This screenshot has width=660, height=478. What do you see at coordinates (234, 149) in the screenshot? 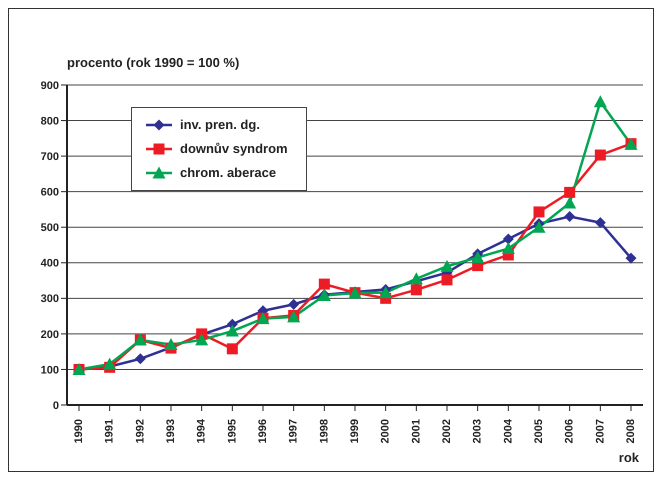
I see `legend-label: downův syndrom` at bounding box center [234, 149].